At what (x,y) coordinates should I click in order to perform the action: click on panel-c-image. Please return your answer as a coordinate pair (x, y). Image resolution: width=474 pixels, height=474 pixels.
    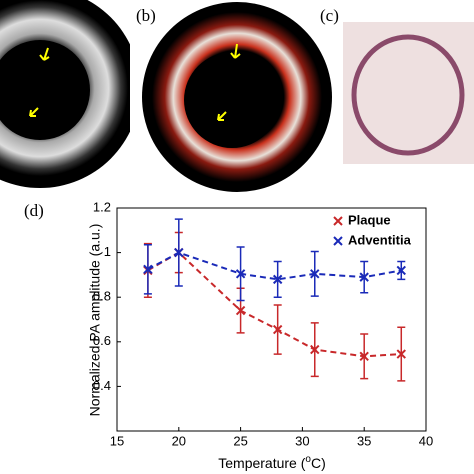
    Looking at the image, I should click on (408, 93).